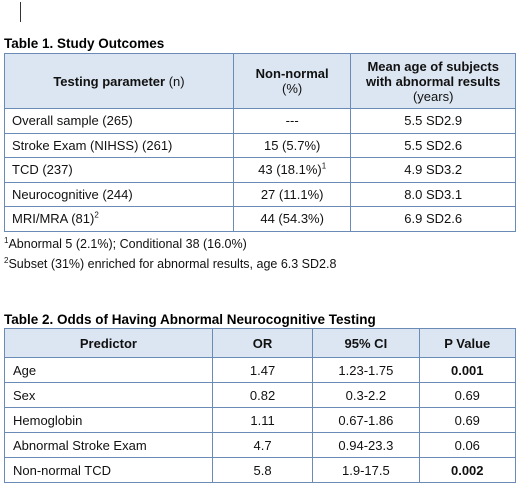  I want to click on cell-testing-parameter: Stroke Exam (NIHSS) (261), so click(119, 145).